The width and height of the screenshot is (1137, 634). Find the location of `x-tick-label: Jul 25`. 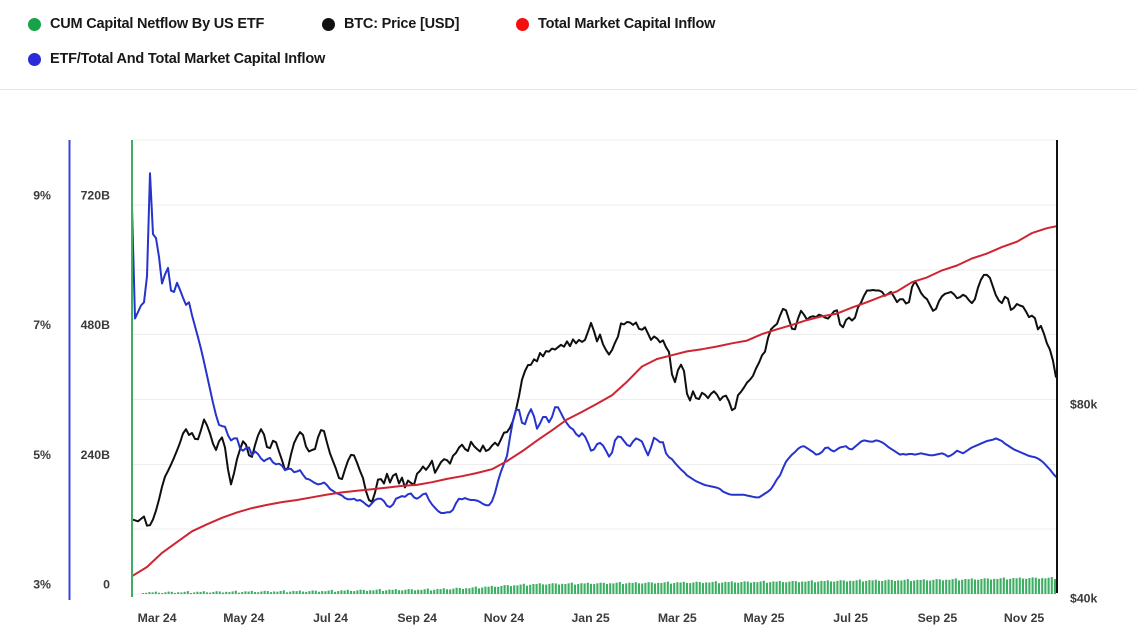

x-tick-label: Jul 25 is located at coordinates (850, 618).